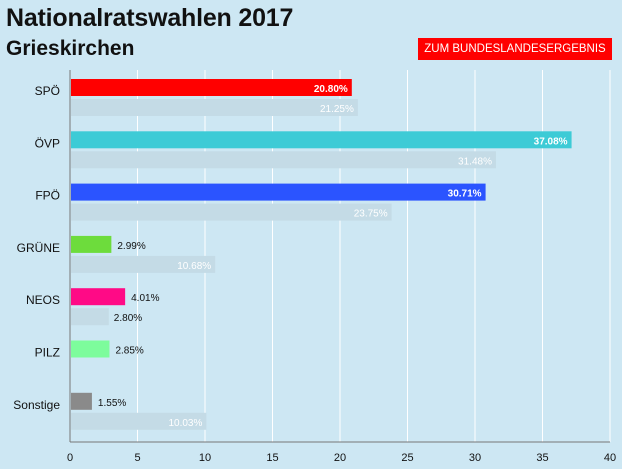 This screenshot has height=469, width=622. I want to click on x-tick-label-35: 35, so click(542, 458).